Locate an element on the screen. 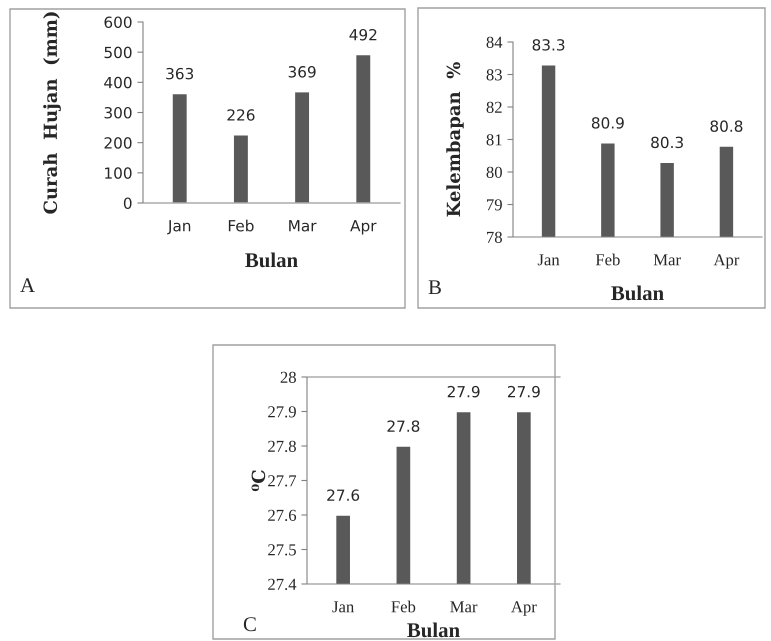 The height and width of the screenshot is (641, 771). y-tick-label: 400 is located at coordinates (118, 82).